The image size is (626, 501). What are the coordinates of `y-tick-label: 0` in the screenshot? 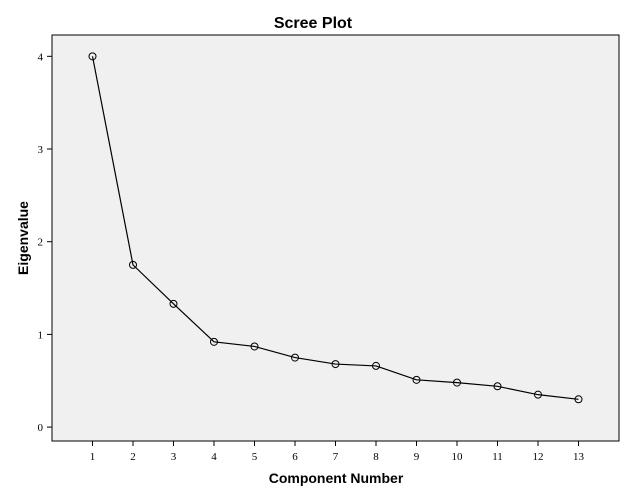 It's located at (41, 428).